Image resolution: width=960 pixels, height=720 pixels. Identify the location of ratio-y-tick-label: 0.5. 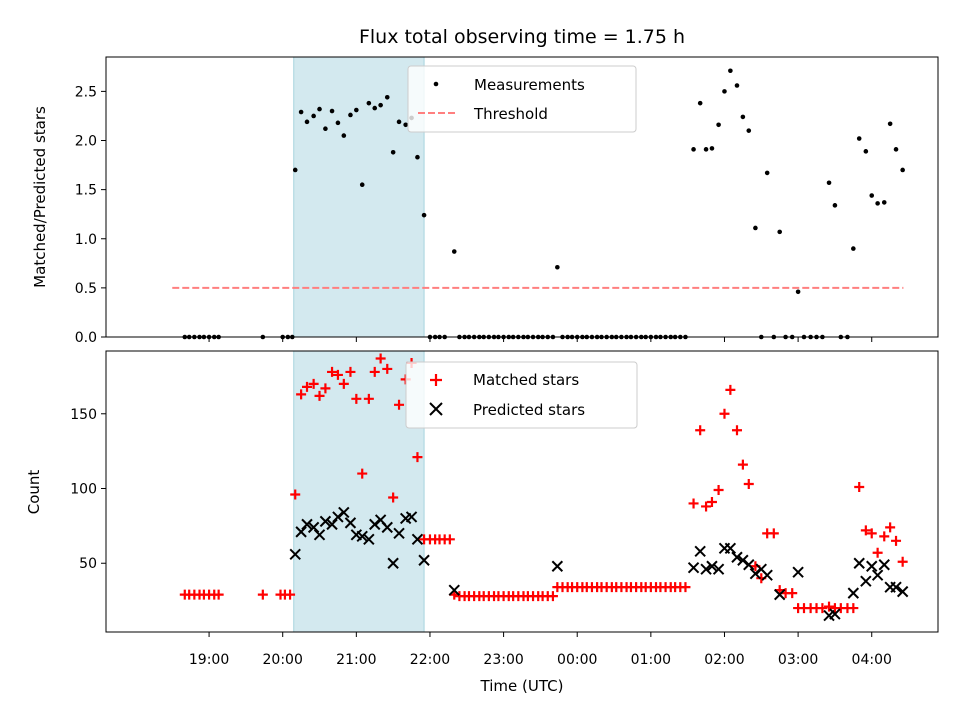
(86, 289).